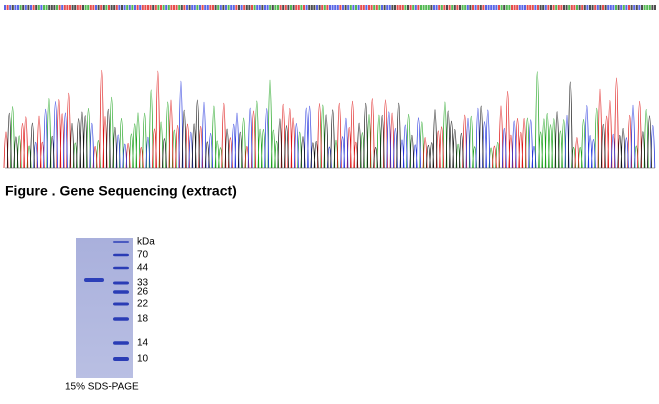  I want to click on marker-label: 26, so click(143, 292).